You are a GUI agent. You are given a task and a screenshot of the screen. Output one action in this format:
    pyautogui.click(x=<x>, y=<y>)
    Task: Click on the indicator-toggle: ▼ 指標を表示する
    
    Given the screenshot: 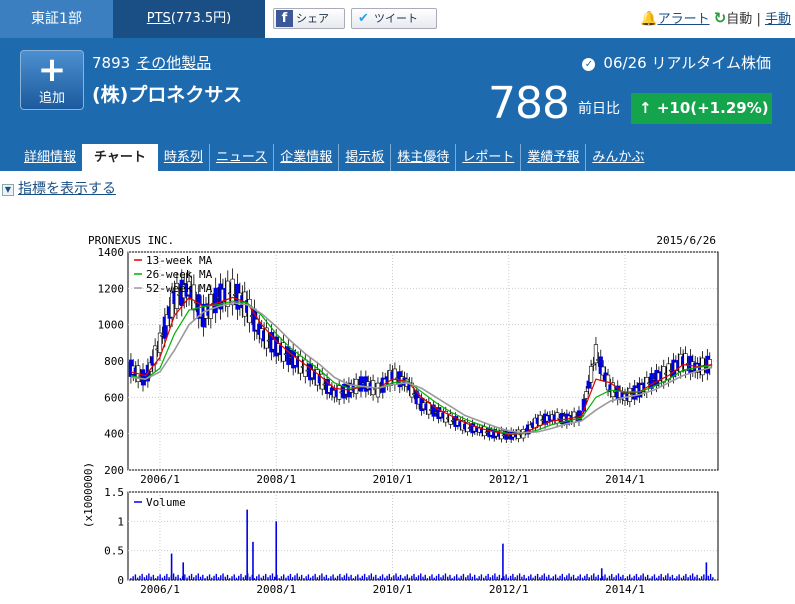 What is the action you would take?
    pyautogui.click(x=59, y=188)
    